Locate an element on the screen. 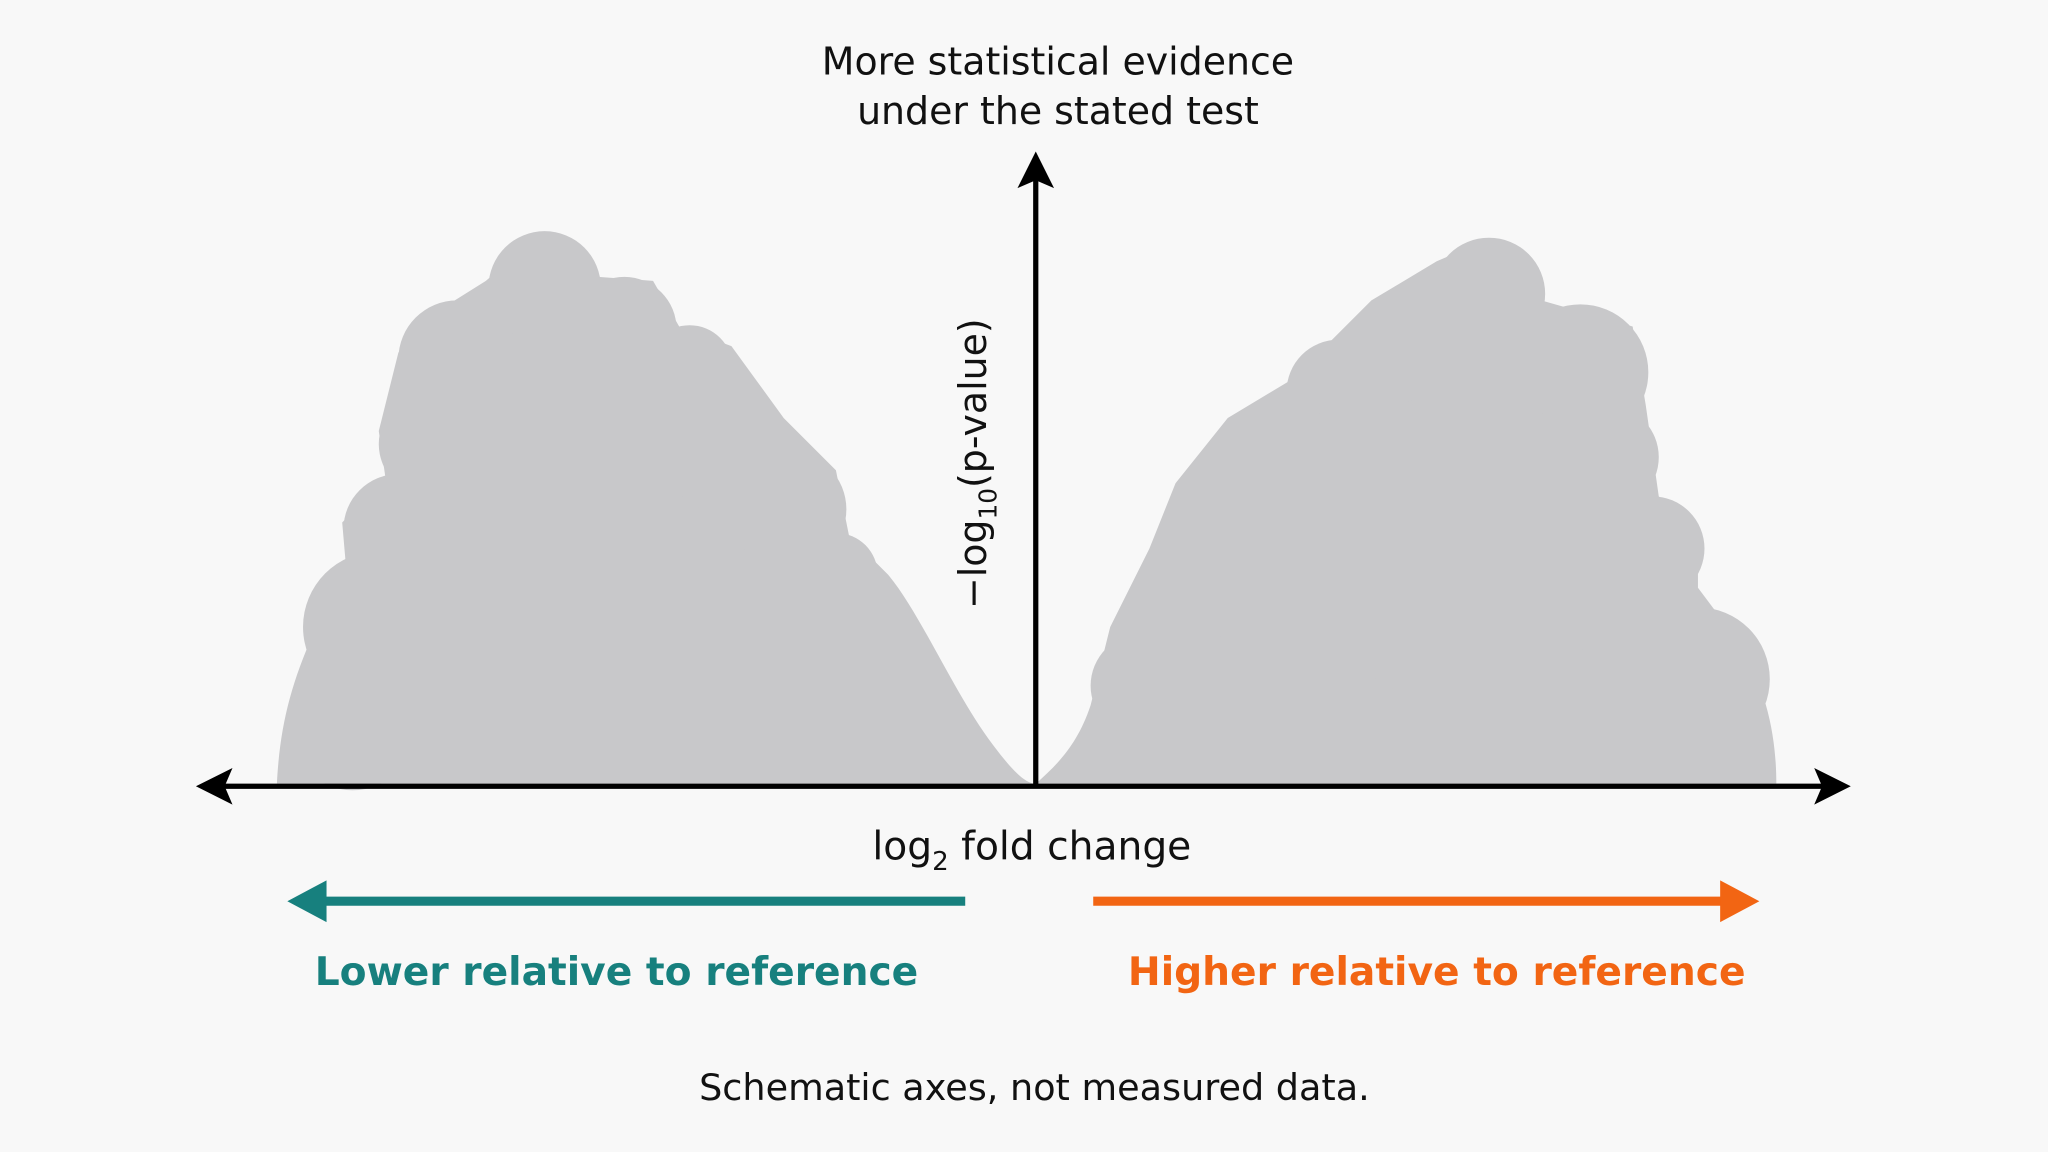 The width and height of the screenshot is (2048, 1152). x-label-tail: fold change is located at coordinates (1070, 846).